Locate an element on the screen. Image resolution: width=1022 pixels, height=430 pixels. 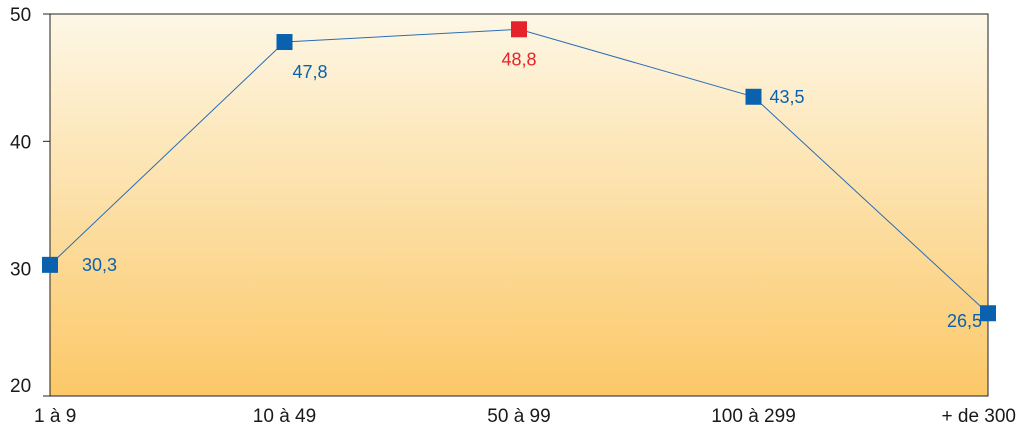
x-axis: 1 à 9 10 à 49 50 à 99 100 à 299 + de 300 is located at coordinates (525, 416).